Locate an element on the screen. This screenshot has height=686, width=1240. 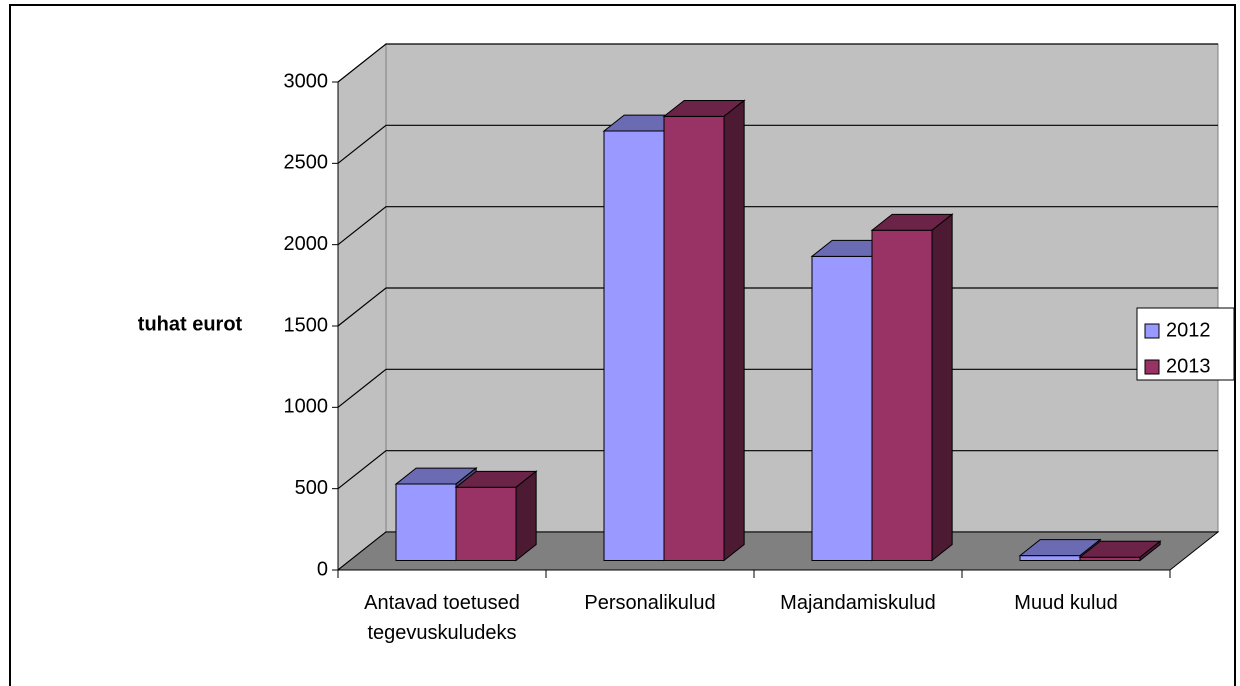
legend-label: 2012 is located at coordinates (1188, 330).